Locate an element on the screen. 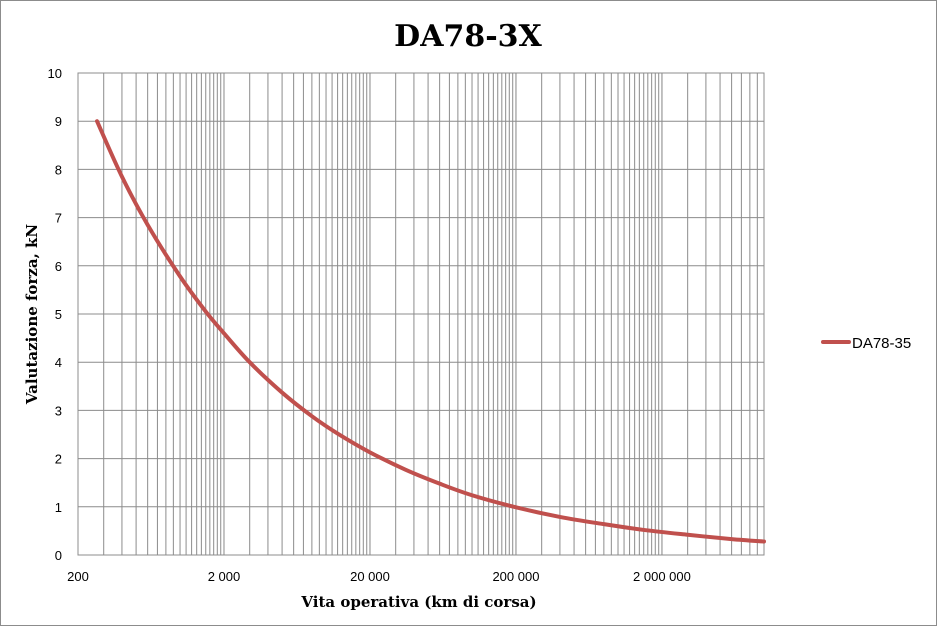 This screenshot has height=626, width=937. y-axis-ticks: 0 1 2 3 4 5 6 7 8 9 10 is located at coordinates (55, 314).